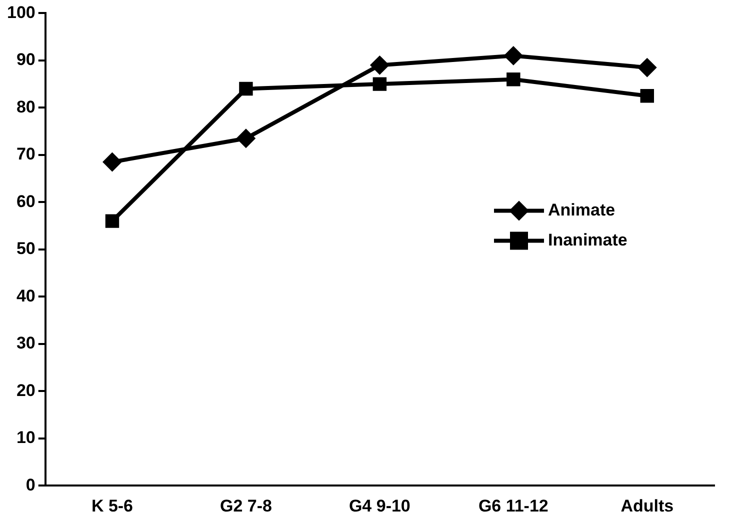 This screenshot has width=744, height=524. I want to click on y-tick-label: 80, so click(26, 106).